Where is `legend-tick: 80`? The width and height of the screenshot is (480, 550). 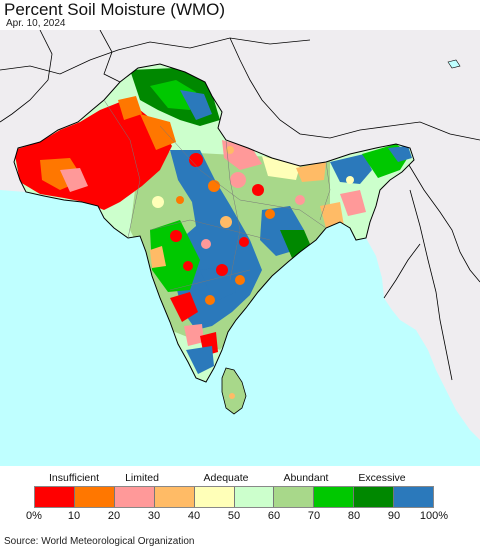 legend-tick: 80 is located at coordinates (354, 516).